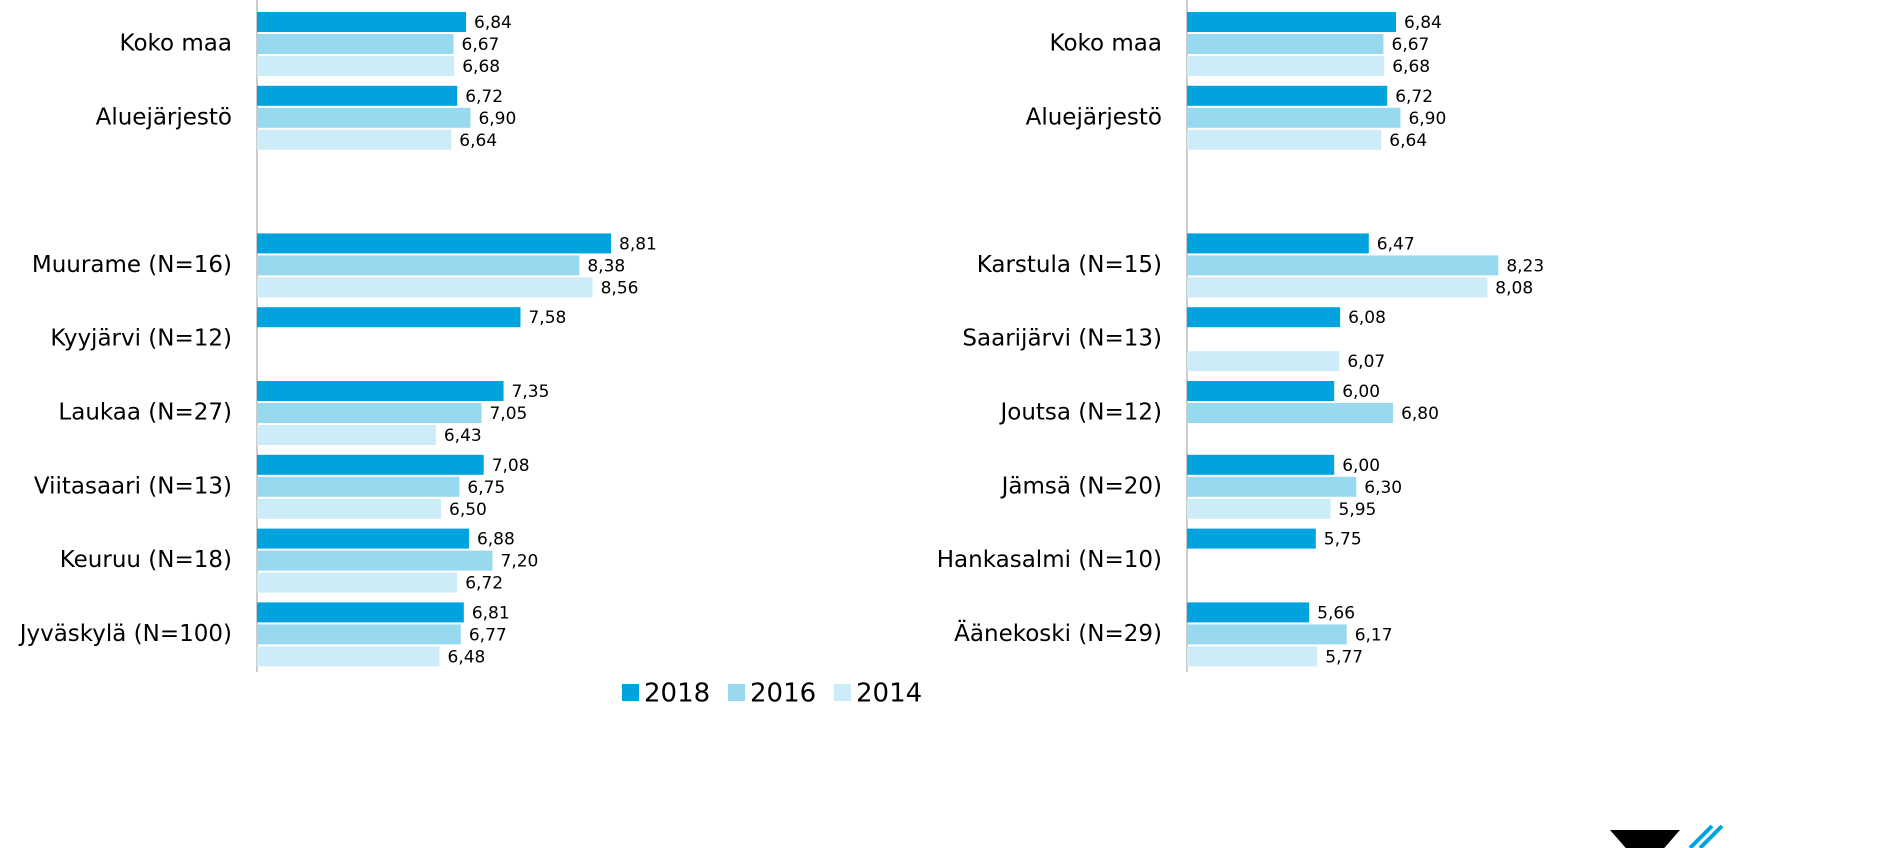 The image size is (1877, 848). Describe the element at coordinates (1343, 540) in the screenshot. I see `value-label: 5,75` at that location.